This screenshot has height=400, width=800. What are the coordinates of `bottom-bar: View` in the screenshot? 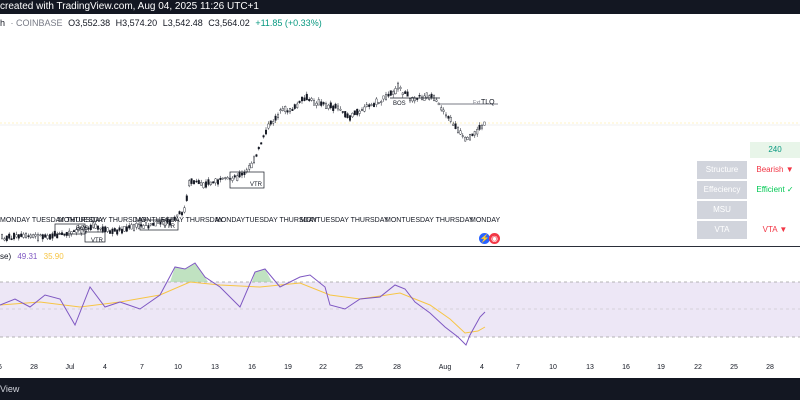 It's located at (400, 389).